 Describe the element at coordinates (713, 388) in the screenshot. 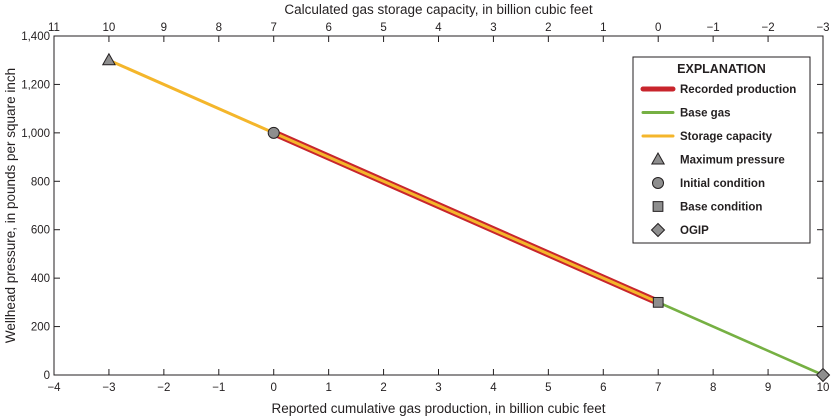

I see `x-tick-label: 8` at that location.